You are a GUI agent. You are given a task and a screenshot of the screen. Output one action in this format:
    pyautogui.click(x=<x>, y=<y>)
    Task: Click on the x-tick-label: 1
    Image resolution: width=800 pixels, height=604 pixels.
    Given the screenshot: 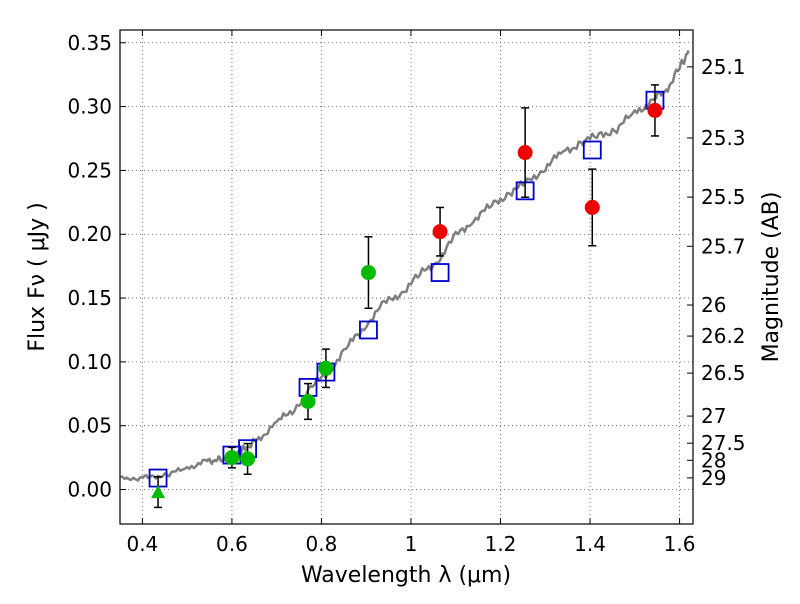 What is the action you would take?
    pyautogui.click(x=411, y=544)
    